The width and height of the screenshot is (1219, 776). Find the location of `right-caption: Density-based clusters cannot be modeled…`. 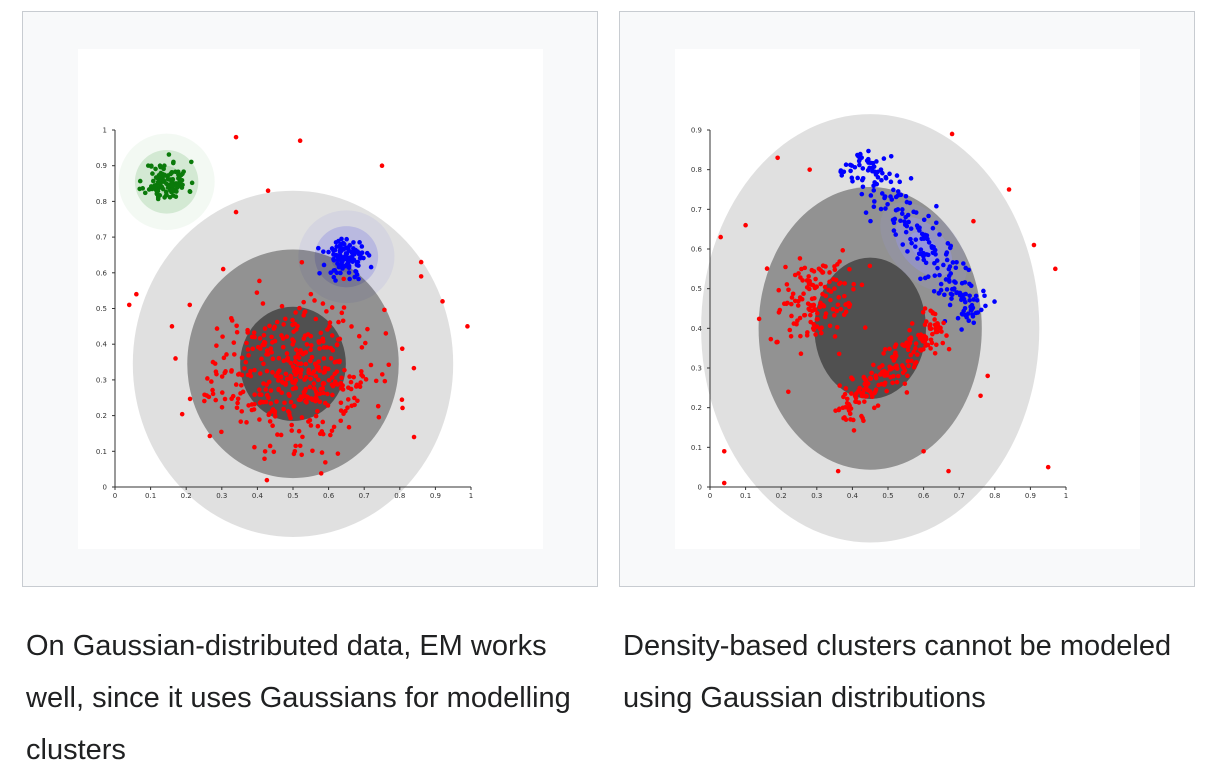

right-caption: Density-based clusters cannot be modeled… is located at coordinates (897, 672).